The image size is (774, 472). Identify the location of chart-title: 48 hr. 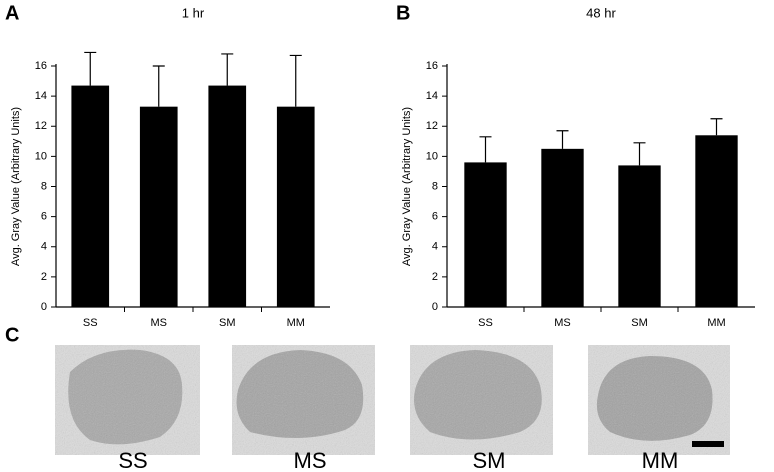
(601, 12).